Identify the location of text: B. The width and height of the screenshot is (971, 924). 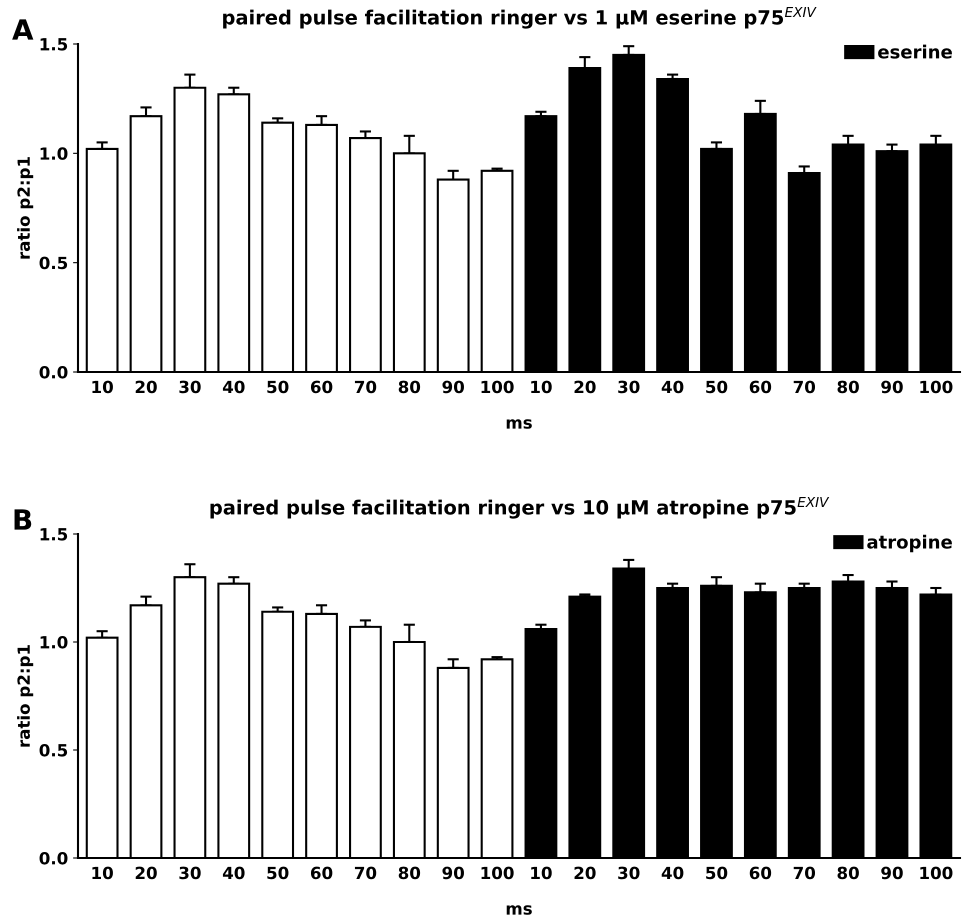
(23, 519).